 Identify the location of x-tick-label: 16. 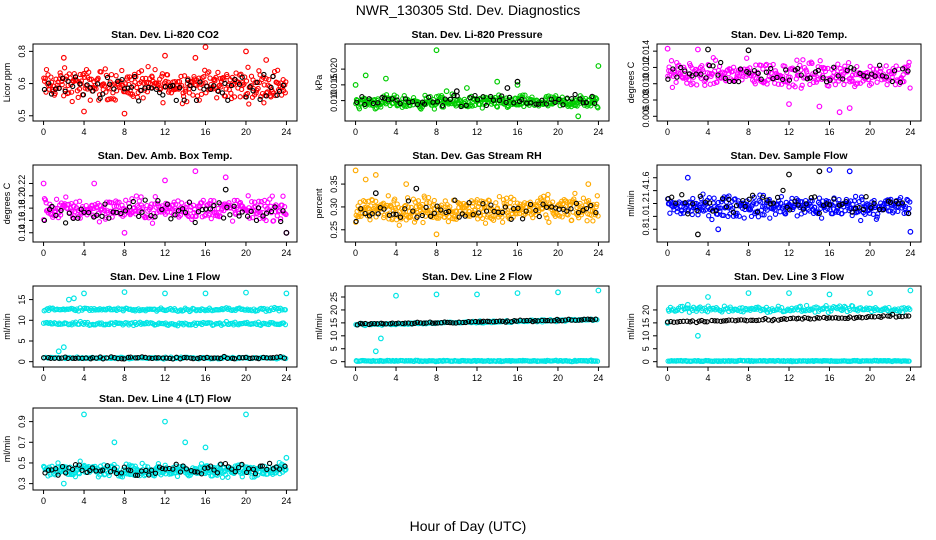
(829, 378).